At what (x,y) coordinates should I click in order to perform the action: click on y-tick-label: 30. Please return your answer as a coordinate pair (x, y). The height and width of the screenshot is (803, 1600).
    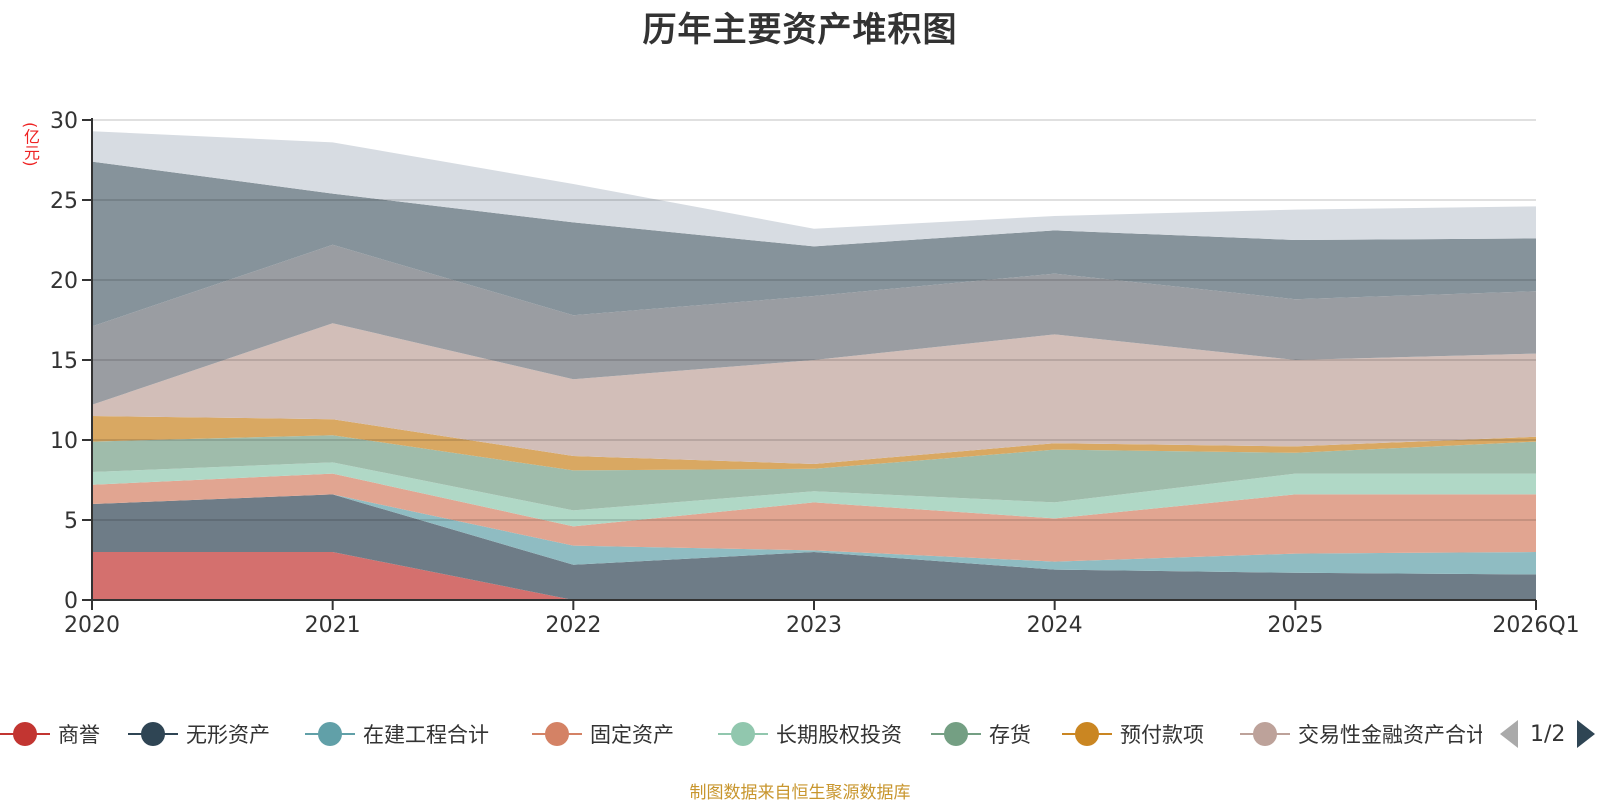
    Looking at the image, I should click on (64, 121).